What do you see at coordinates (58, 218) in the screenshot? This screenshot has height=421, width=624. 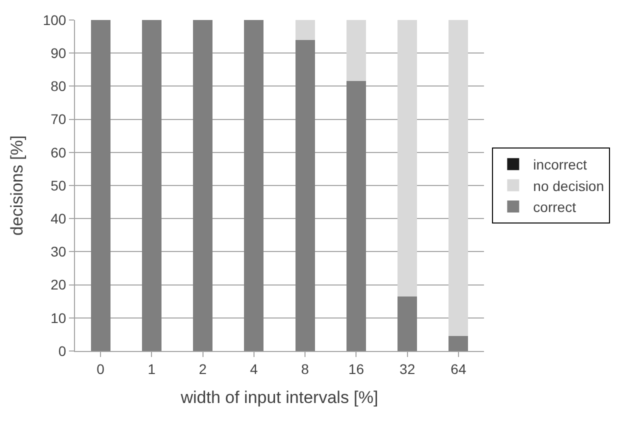 I see `y-tick-label: 40` at bounding box center [58, 218].